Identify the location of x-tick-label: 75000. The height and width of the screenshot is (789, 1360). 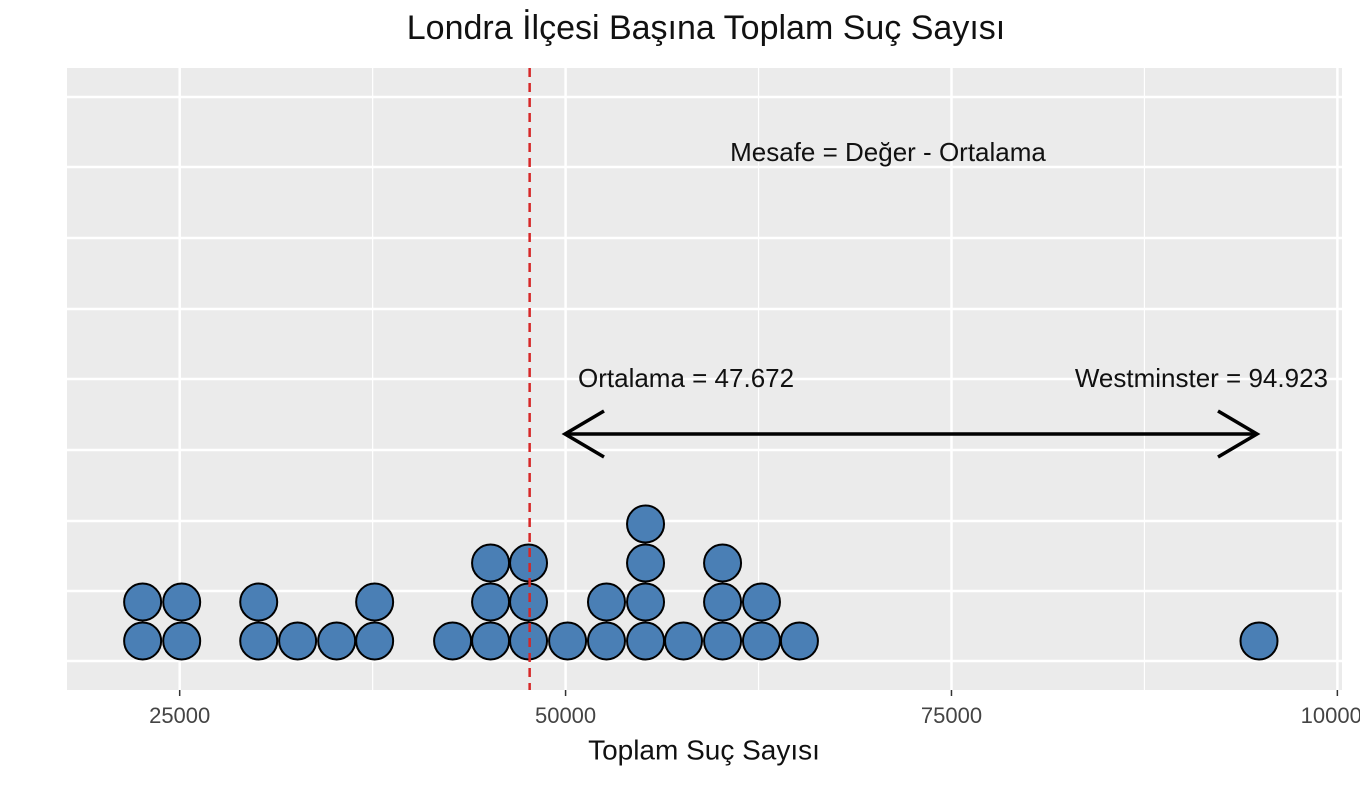
(951, 715).